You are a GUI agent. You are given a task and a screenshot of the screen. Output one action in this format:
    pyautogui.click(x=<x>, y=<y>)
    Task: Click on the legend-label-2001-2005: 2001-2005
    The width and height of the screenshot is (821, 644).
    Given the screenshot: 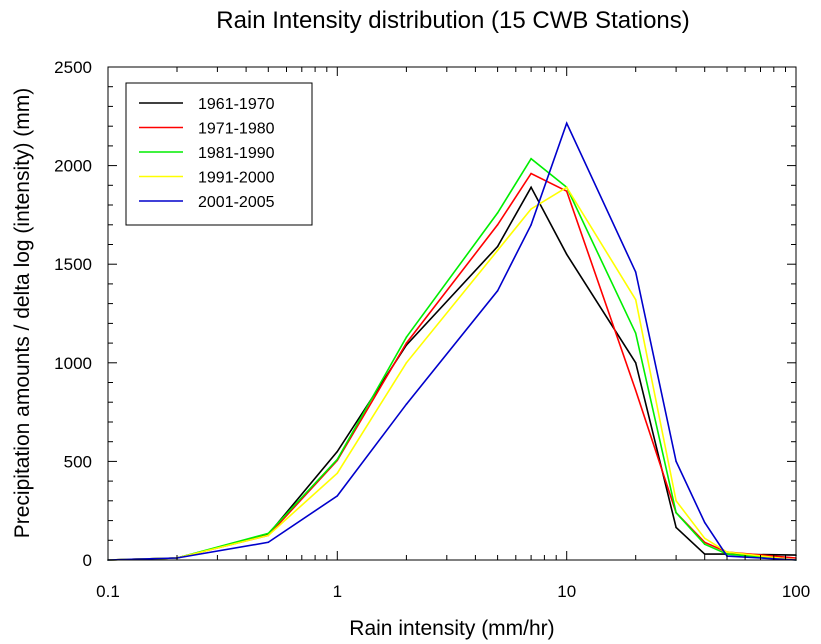 What is the action you would take?
    pyautogui.click(x=236, y=202)
    